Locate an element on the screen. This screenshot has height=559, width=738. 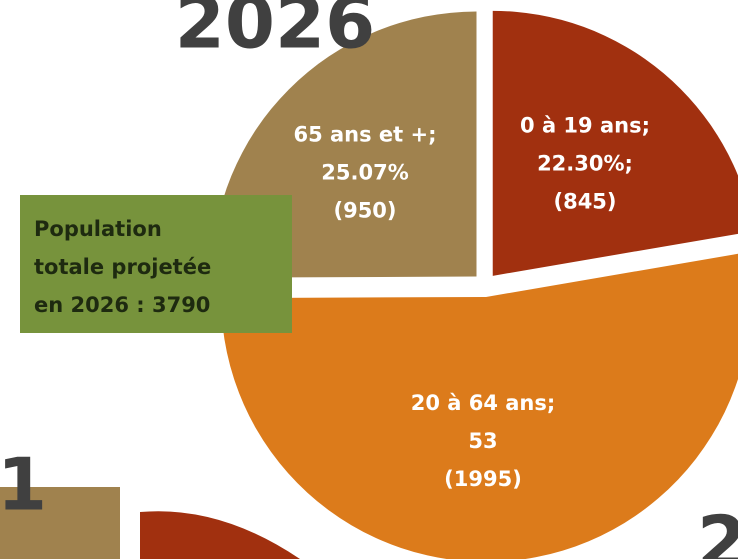
slice-label: (950) is located at coordinates (364, 211).